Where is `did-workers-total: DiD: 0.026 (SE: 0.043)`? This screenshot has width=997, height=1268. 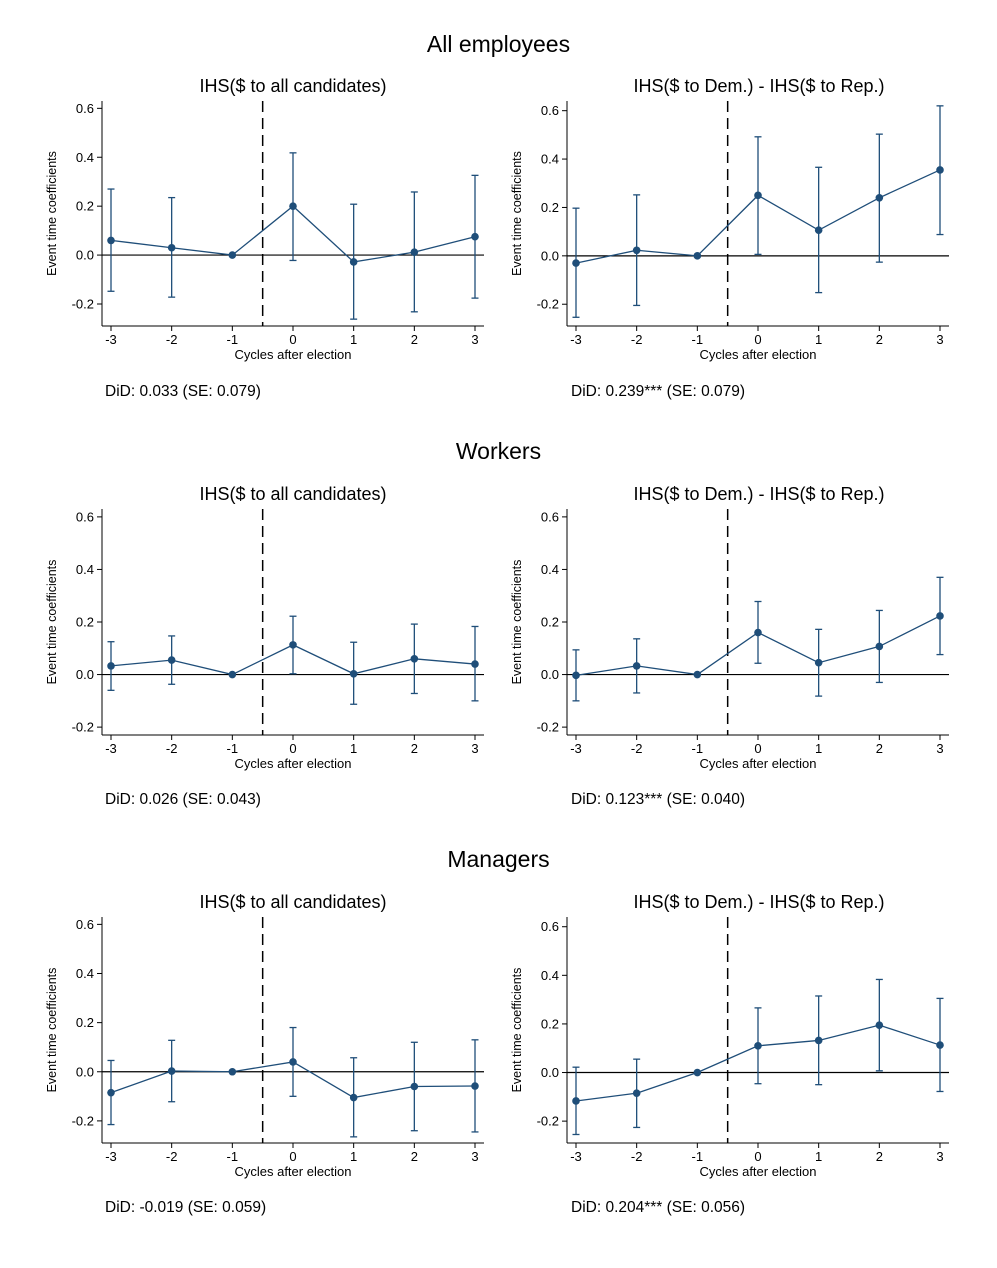
did-workers-total: DiD: 0.026 (SE: 0.043) is located at coordinates (183, 799).